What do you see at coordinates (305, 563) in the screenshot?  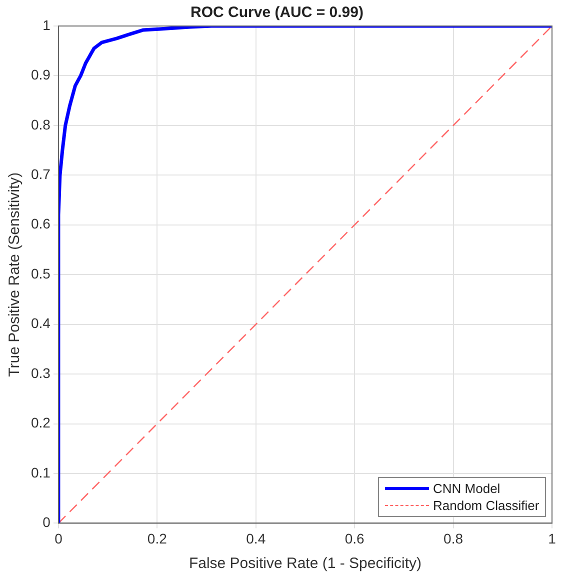 I see `x-axis-title: False Positive Rate (1 - Specificity)` at bounding box center [305, 563].